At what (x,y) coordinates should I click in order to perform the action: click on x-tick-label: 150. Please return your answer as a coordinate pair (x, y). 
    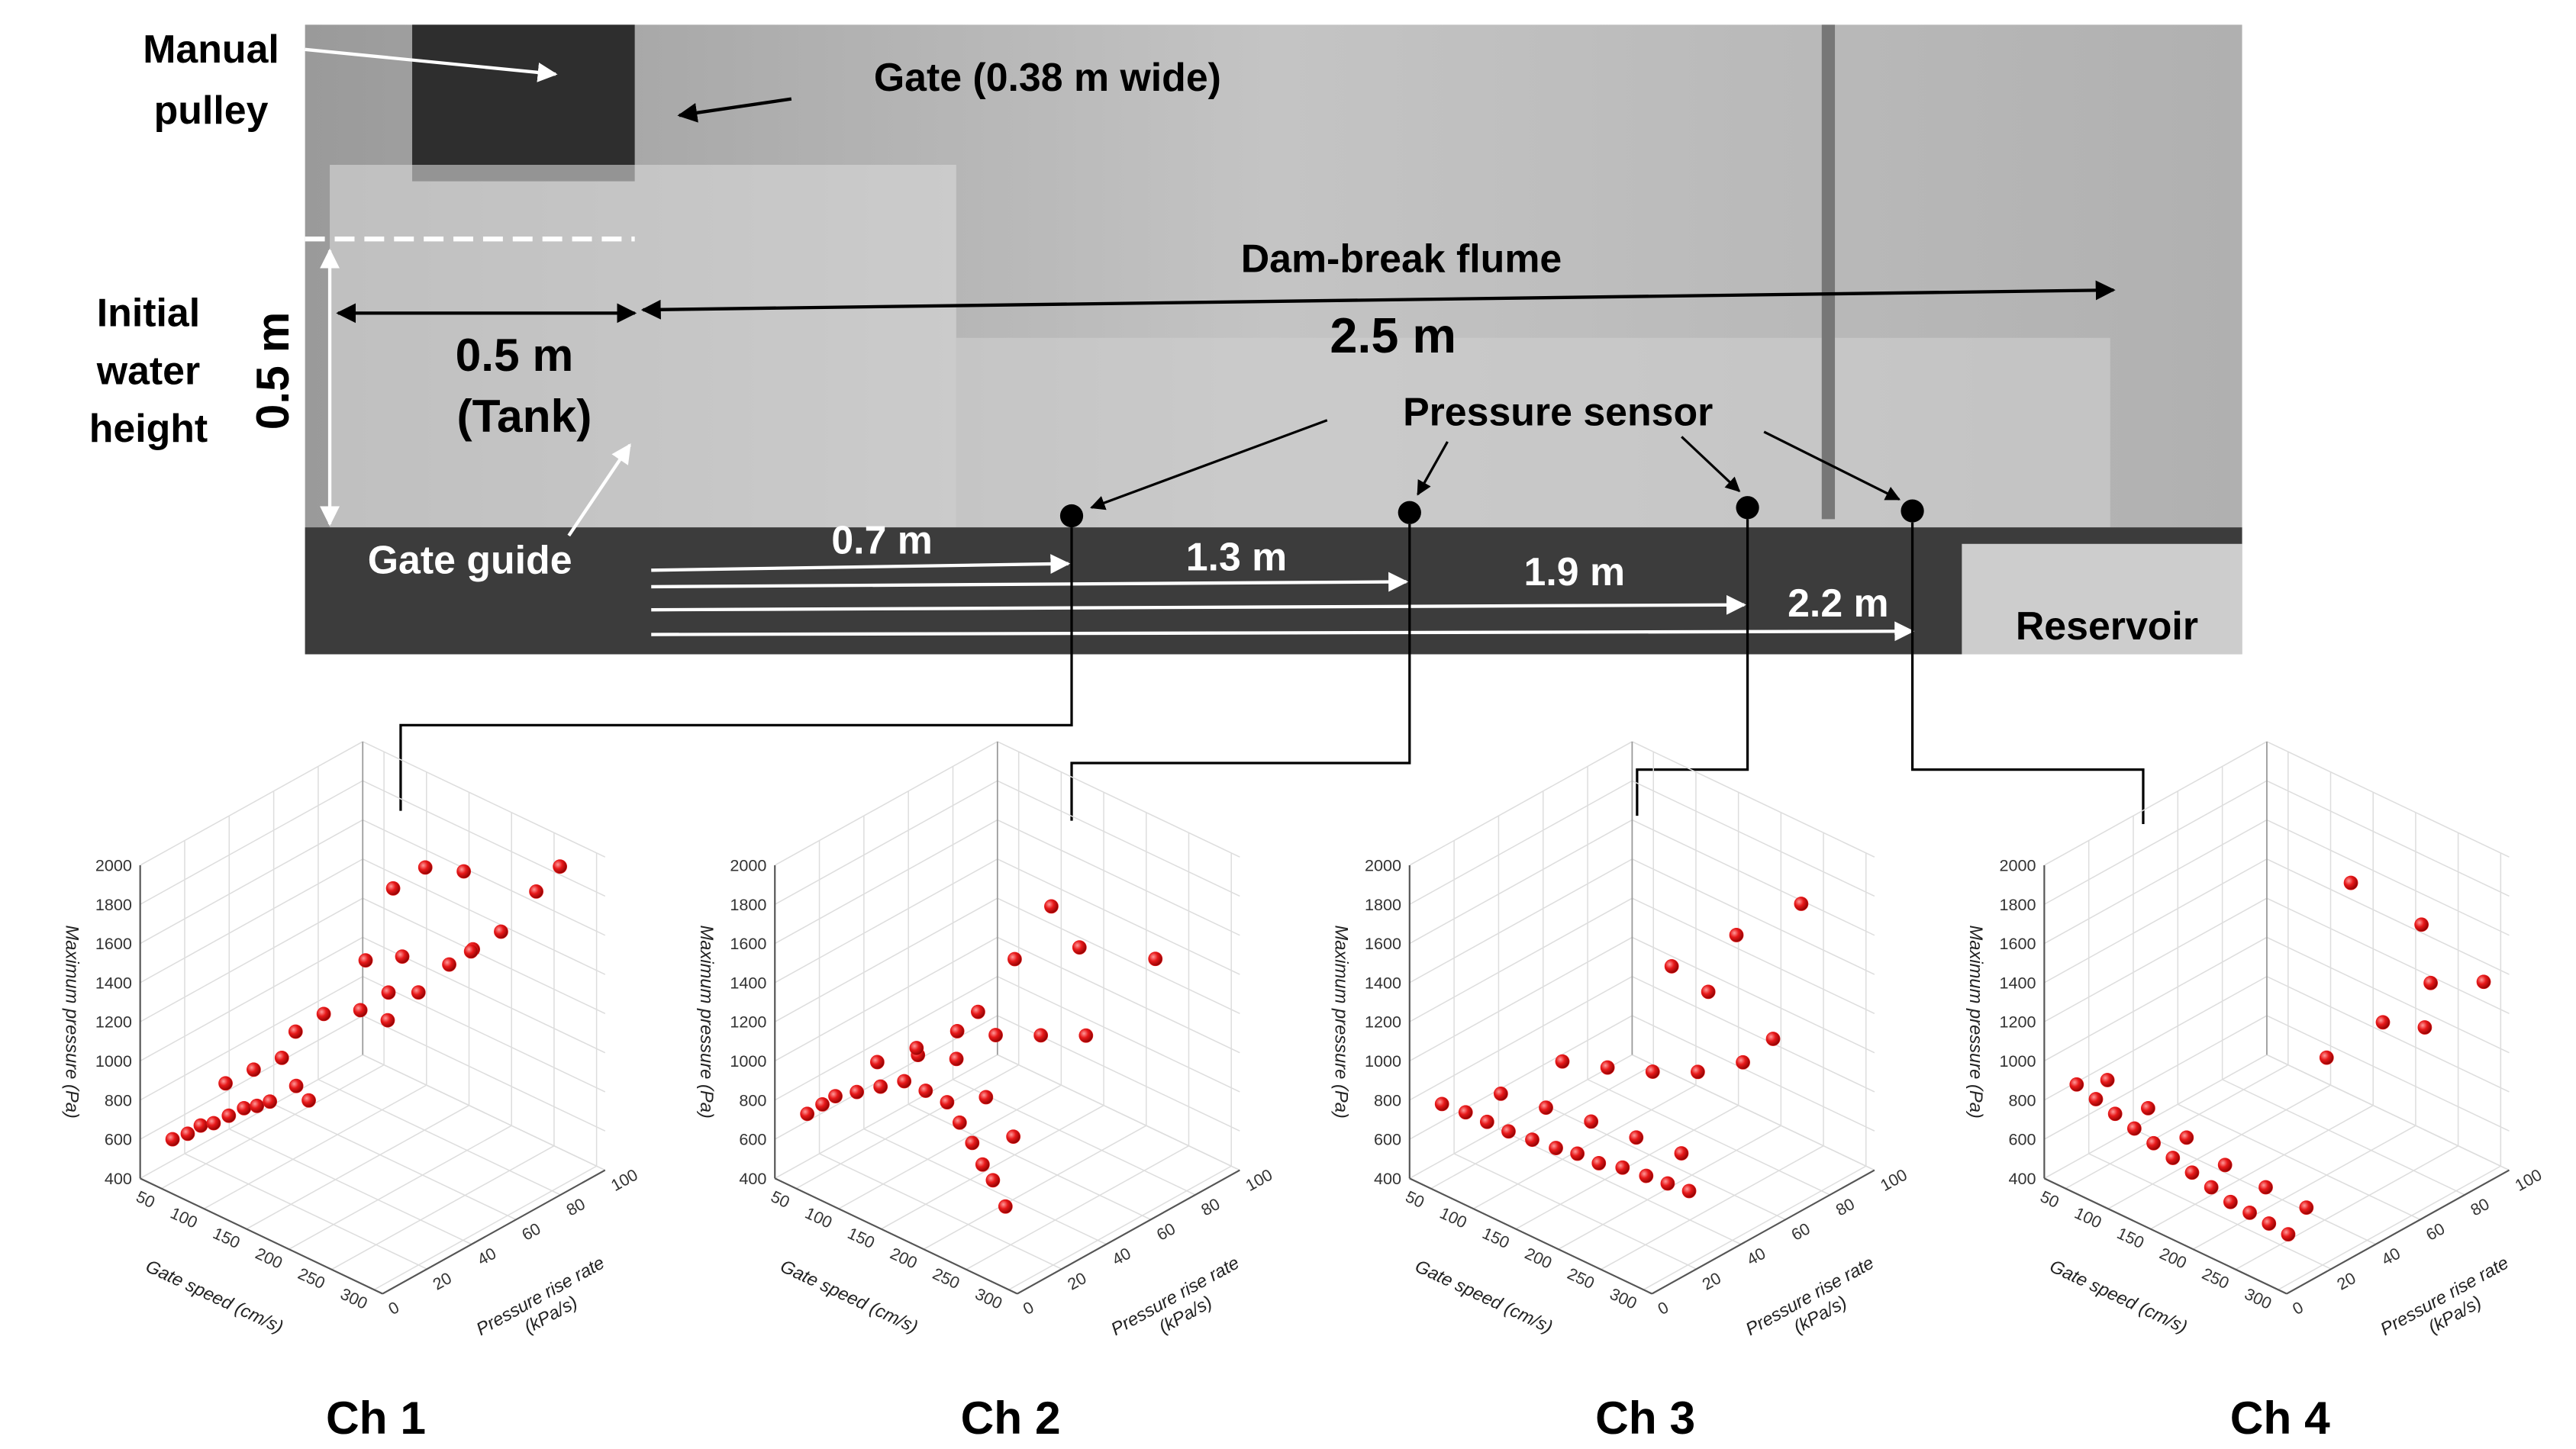
    Looking at the image, I should click on (1496, 1237).